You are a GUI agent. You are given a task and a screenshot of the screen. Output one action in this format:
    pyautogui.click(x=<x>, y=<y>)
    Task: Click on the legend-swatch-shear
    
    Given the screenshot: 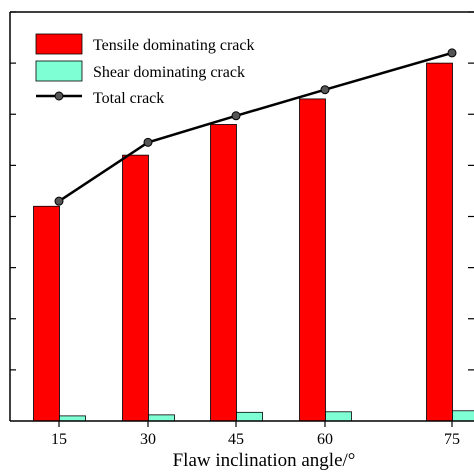 What is the action you would take?
    pyautogui.click(x=59, y=71)
    